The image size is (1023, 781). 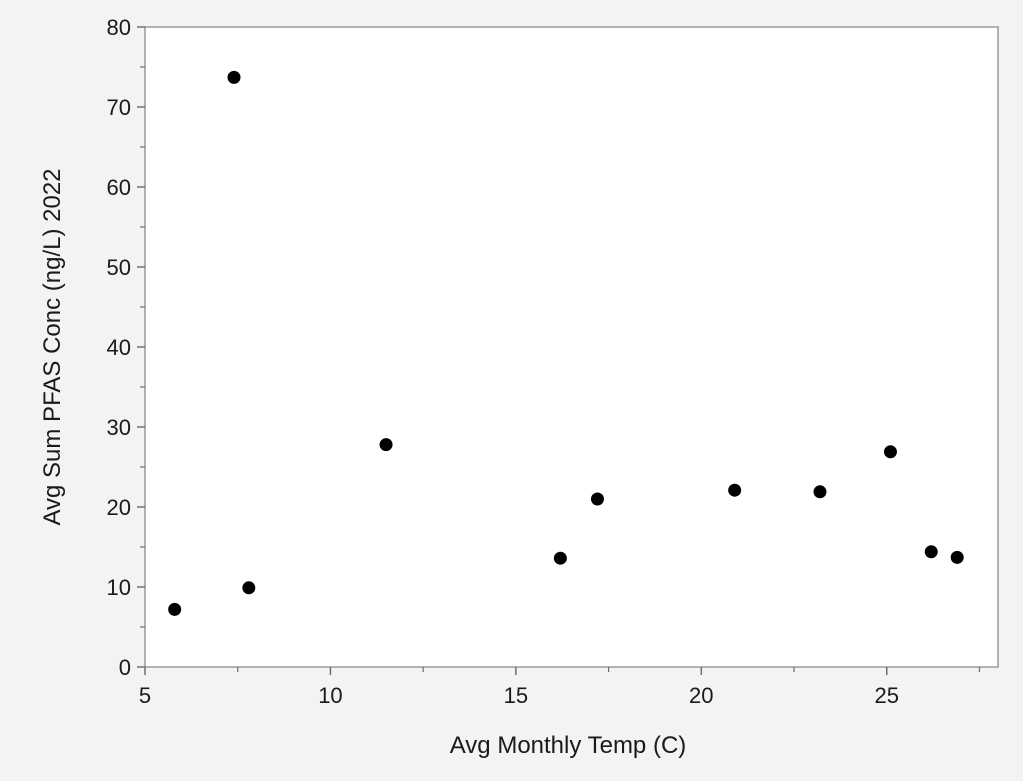 I want to click on y-tick-label: 80, so click(x=119, y=27).